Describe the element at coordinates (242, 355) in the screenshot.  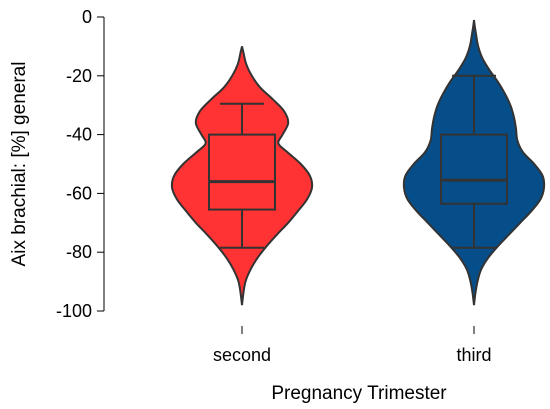
I see `x-tick-label: second` at that location.